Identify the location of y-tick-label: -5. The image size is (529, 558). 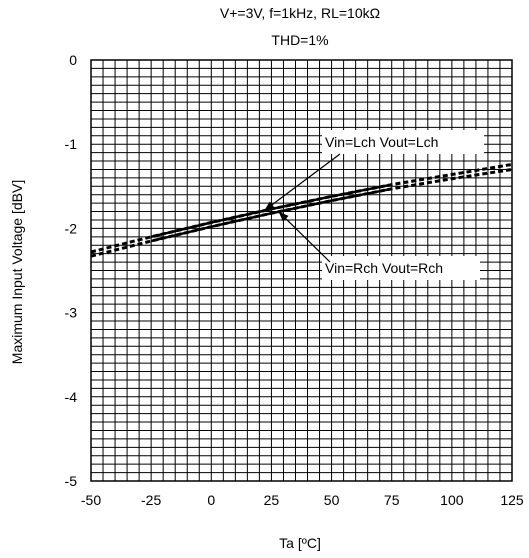
(71, 481).